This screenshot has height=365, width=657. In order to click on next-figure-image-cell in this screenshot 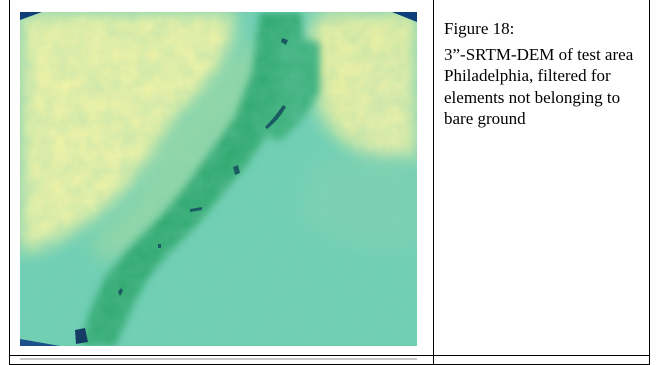, I will do `click(221, 360)`.